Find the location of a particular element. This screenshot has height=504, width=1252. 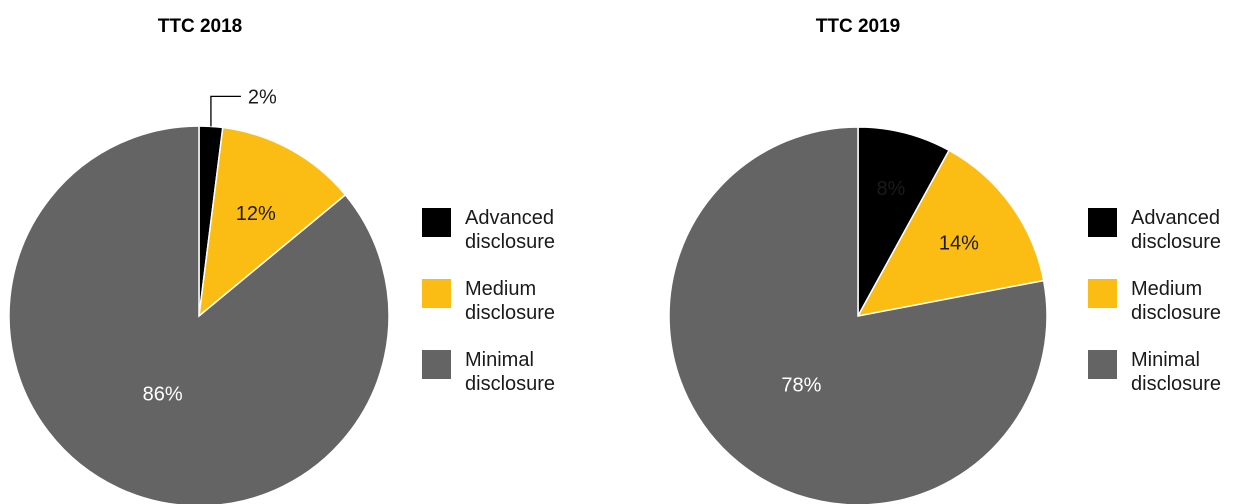

pie-slice-advanced is located at coordinates (904, 221).